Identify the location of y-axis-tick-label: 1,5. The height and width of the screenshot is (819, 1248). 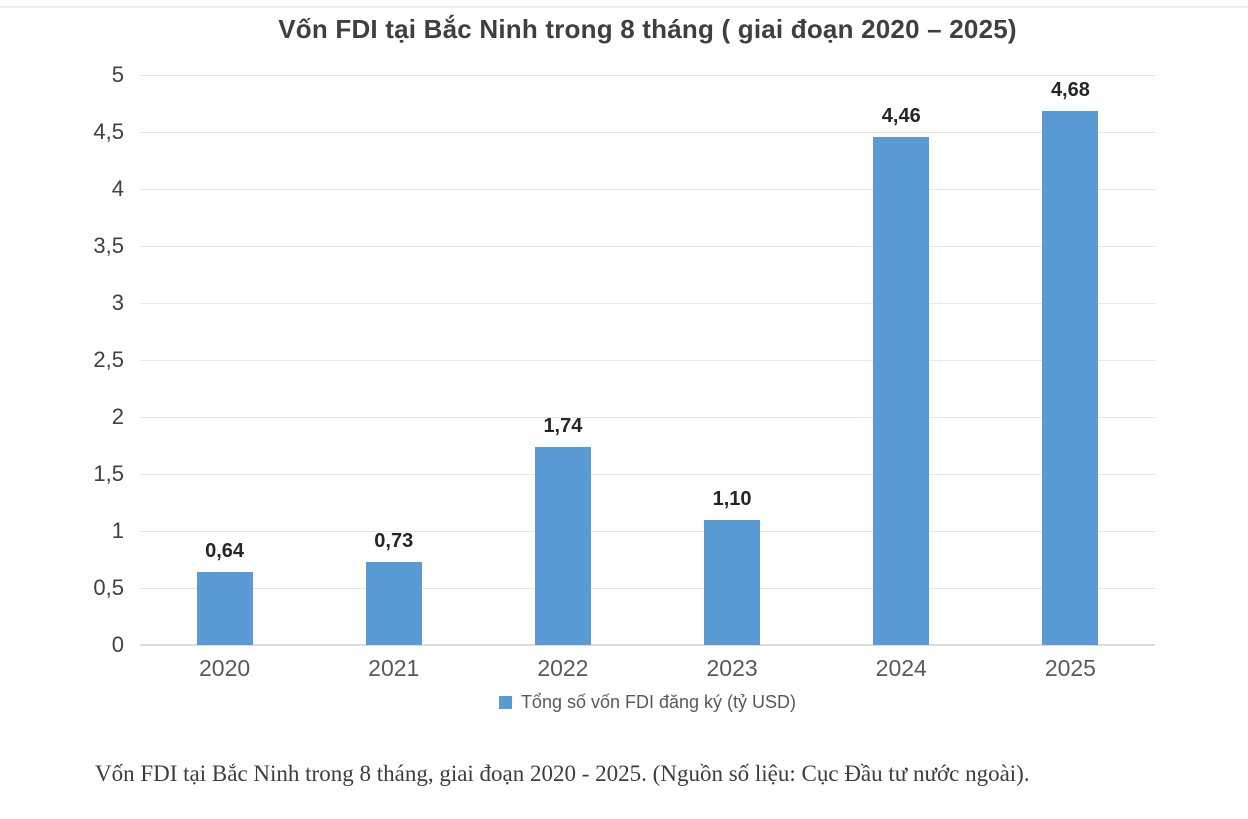
(108, 473).